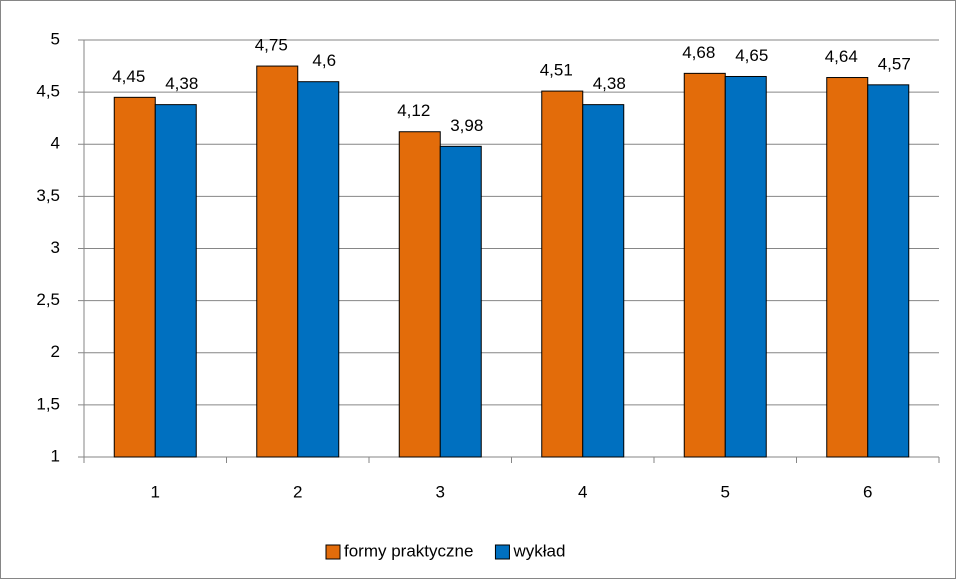 The image size is (957, 580). I want to click on x-tick-label: 4, so click(582, 491).